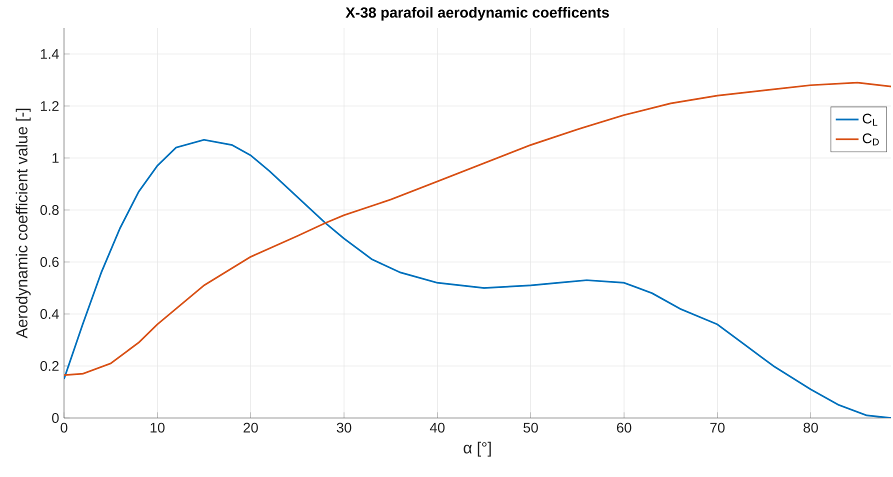 The image size is (893, 477). Describe the element at coordinates (49, 54) in the screenshot. I see `y-tick-label: 1.4` at that location.